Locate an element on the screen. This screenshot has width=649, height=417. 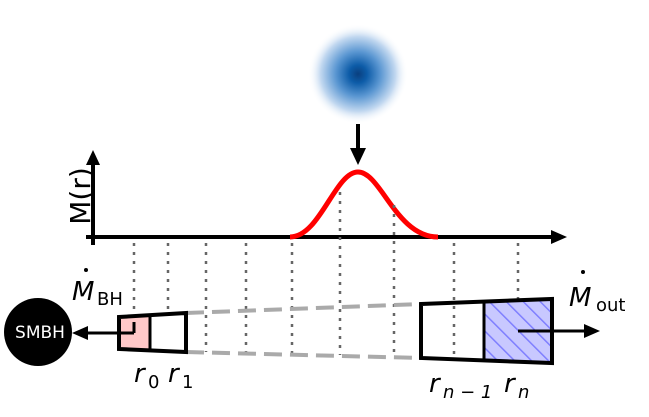
y-axis is located at coordinates (93, 197).